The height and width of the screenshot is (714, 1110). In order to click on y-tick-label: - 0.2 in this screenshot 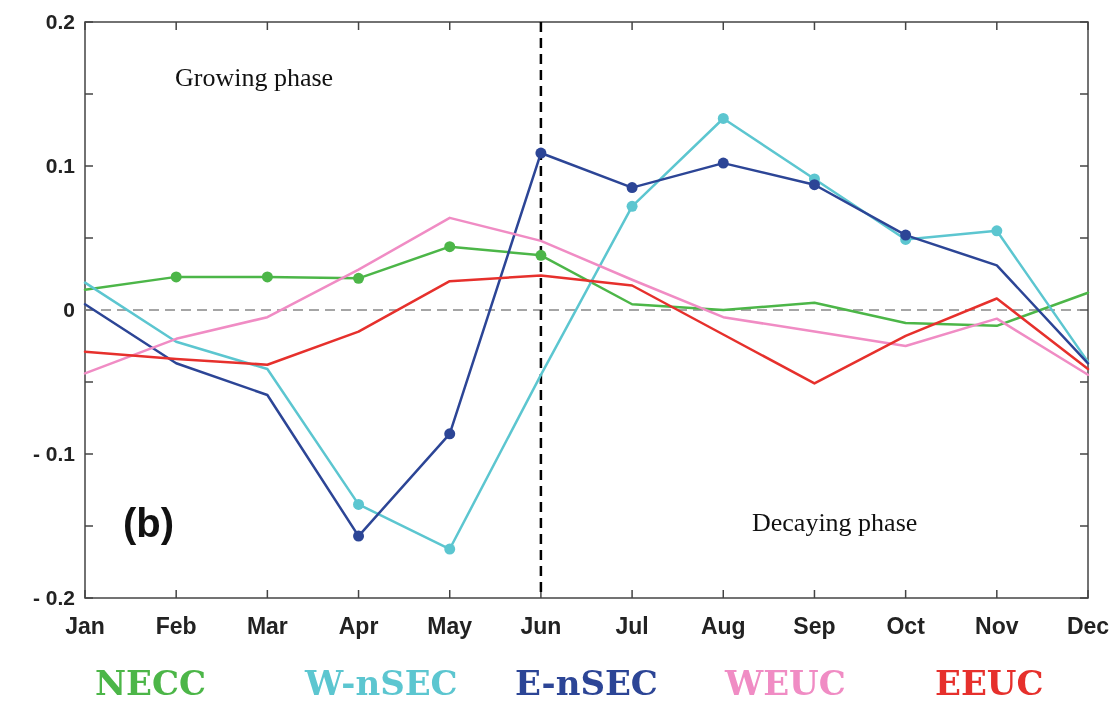, I will do `click(53, 598)`.